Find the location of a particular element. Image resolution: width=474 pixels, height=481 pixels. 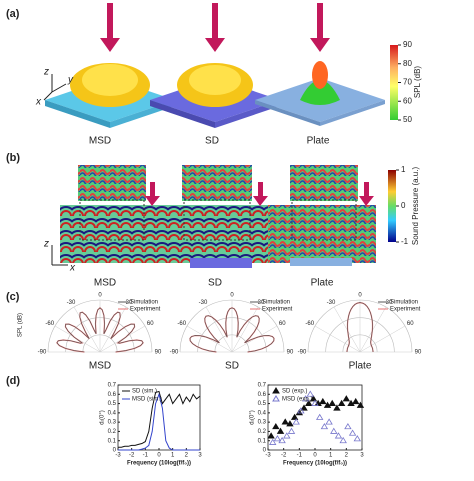

colorbar-tick-label: 80 is located at coordinates (407, 63).